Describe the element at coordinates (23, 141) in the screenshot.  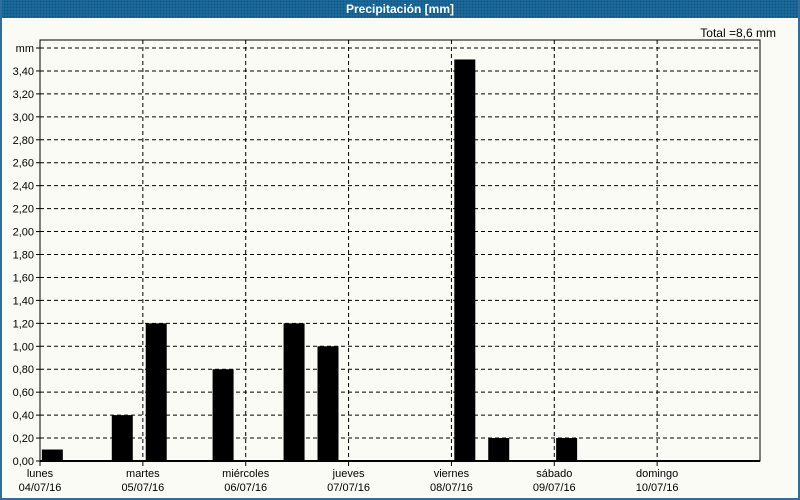
I see `y-tick-label: 2,80` at that location.